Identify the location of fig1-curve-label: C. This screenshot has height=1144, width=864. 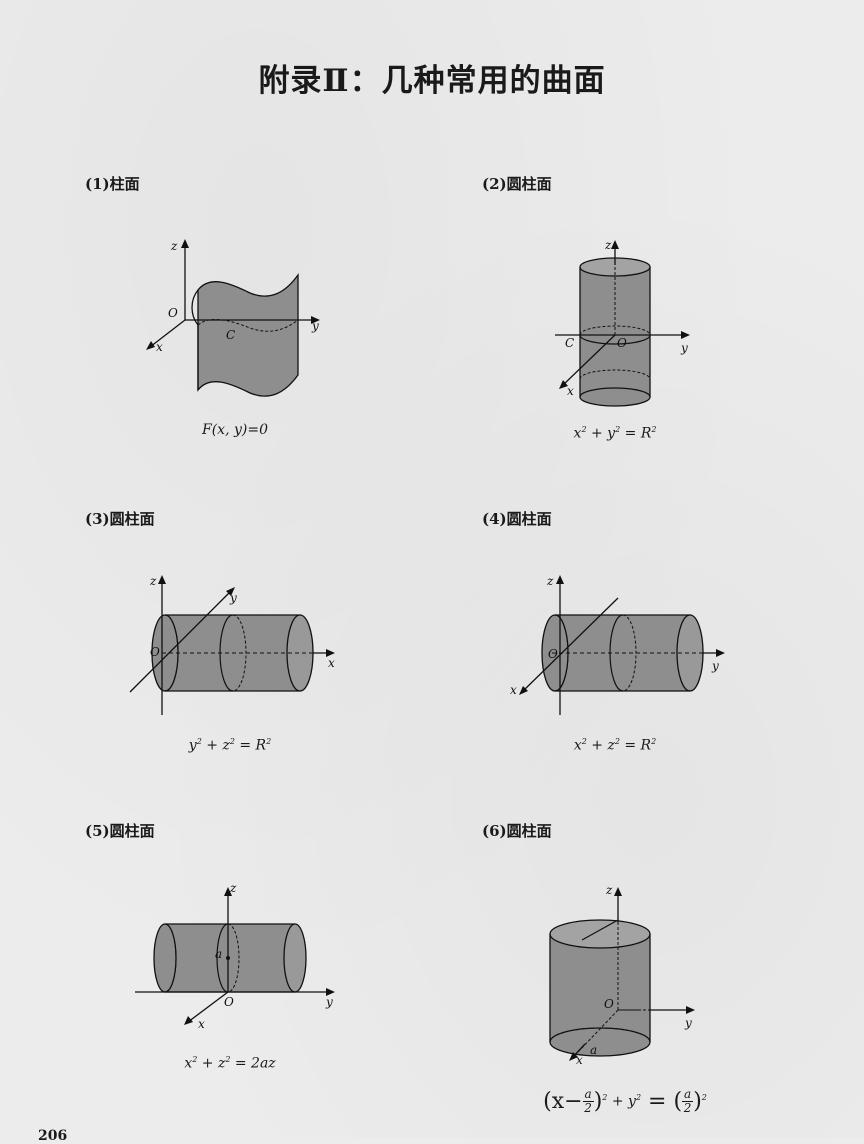
(230, 335).